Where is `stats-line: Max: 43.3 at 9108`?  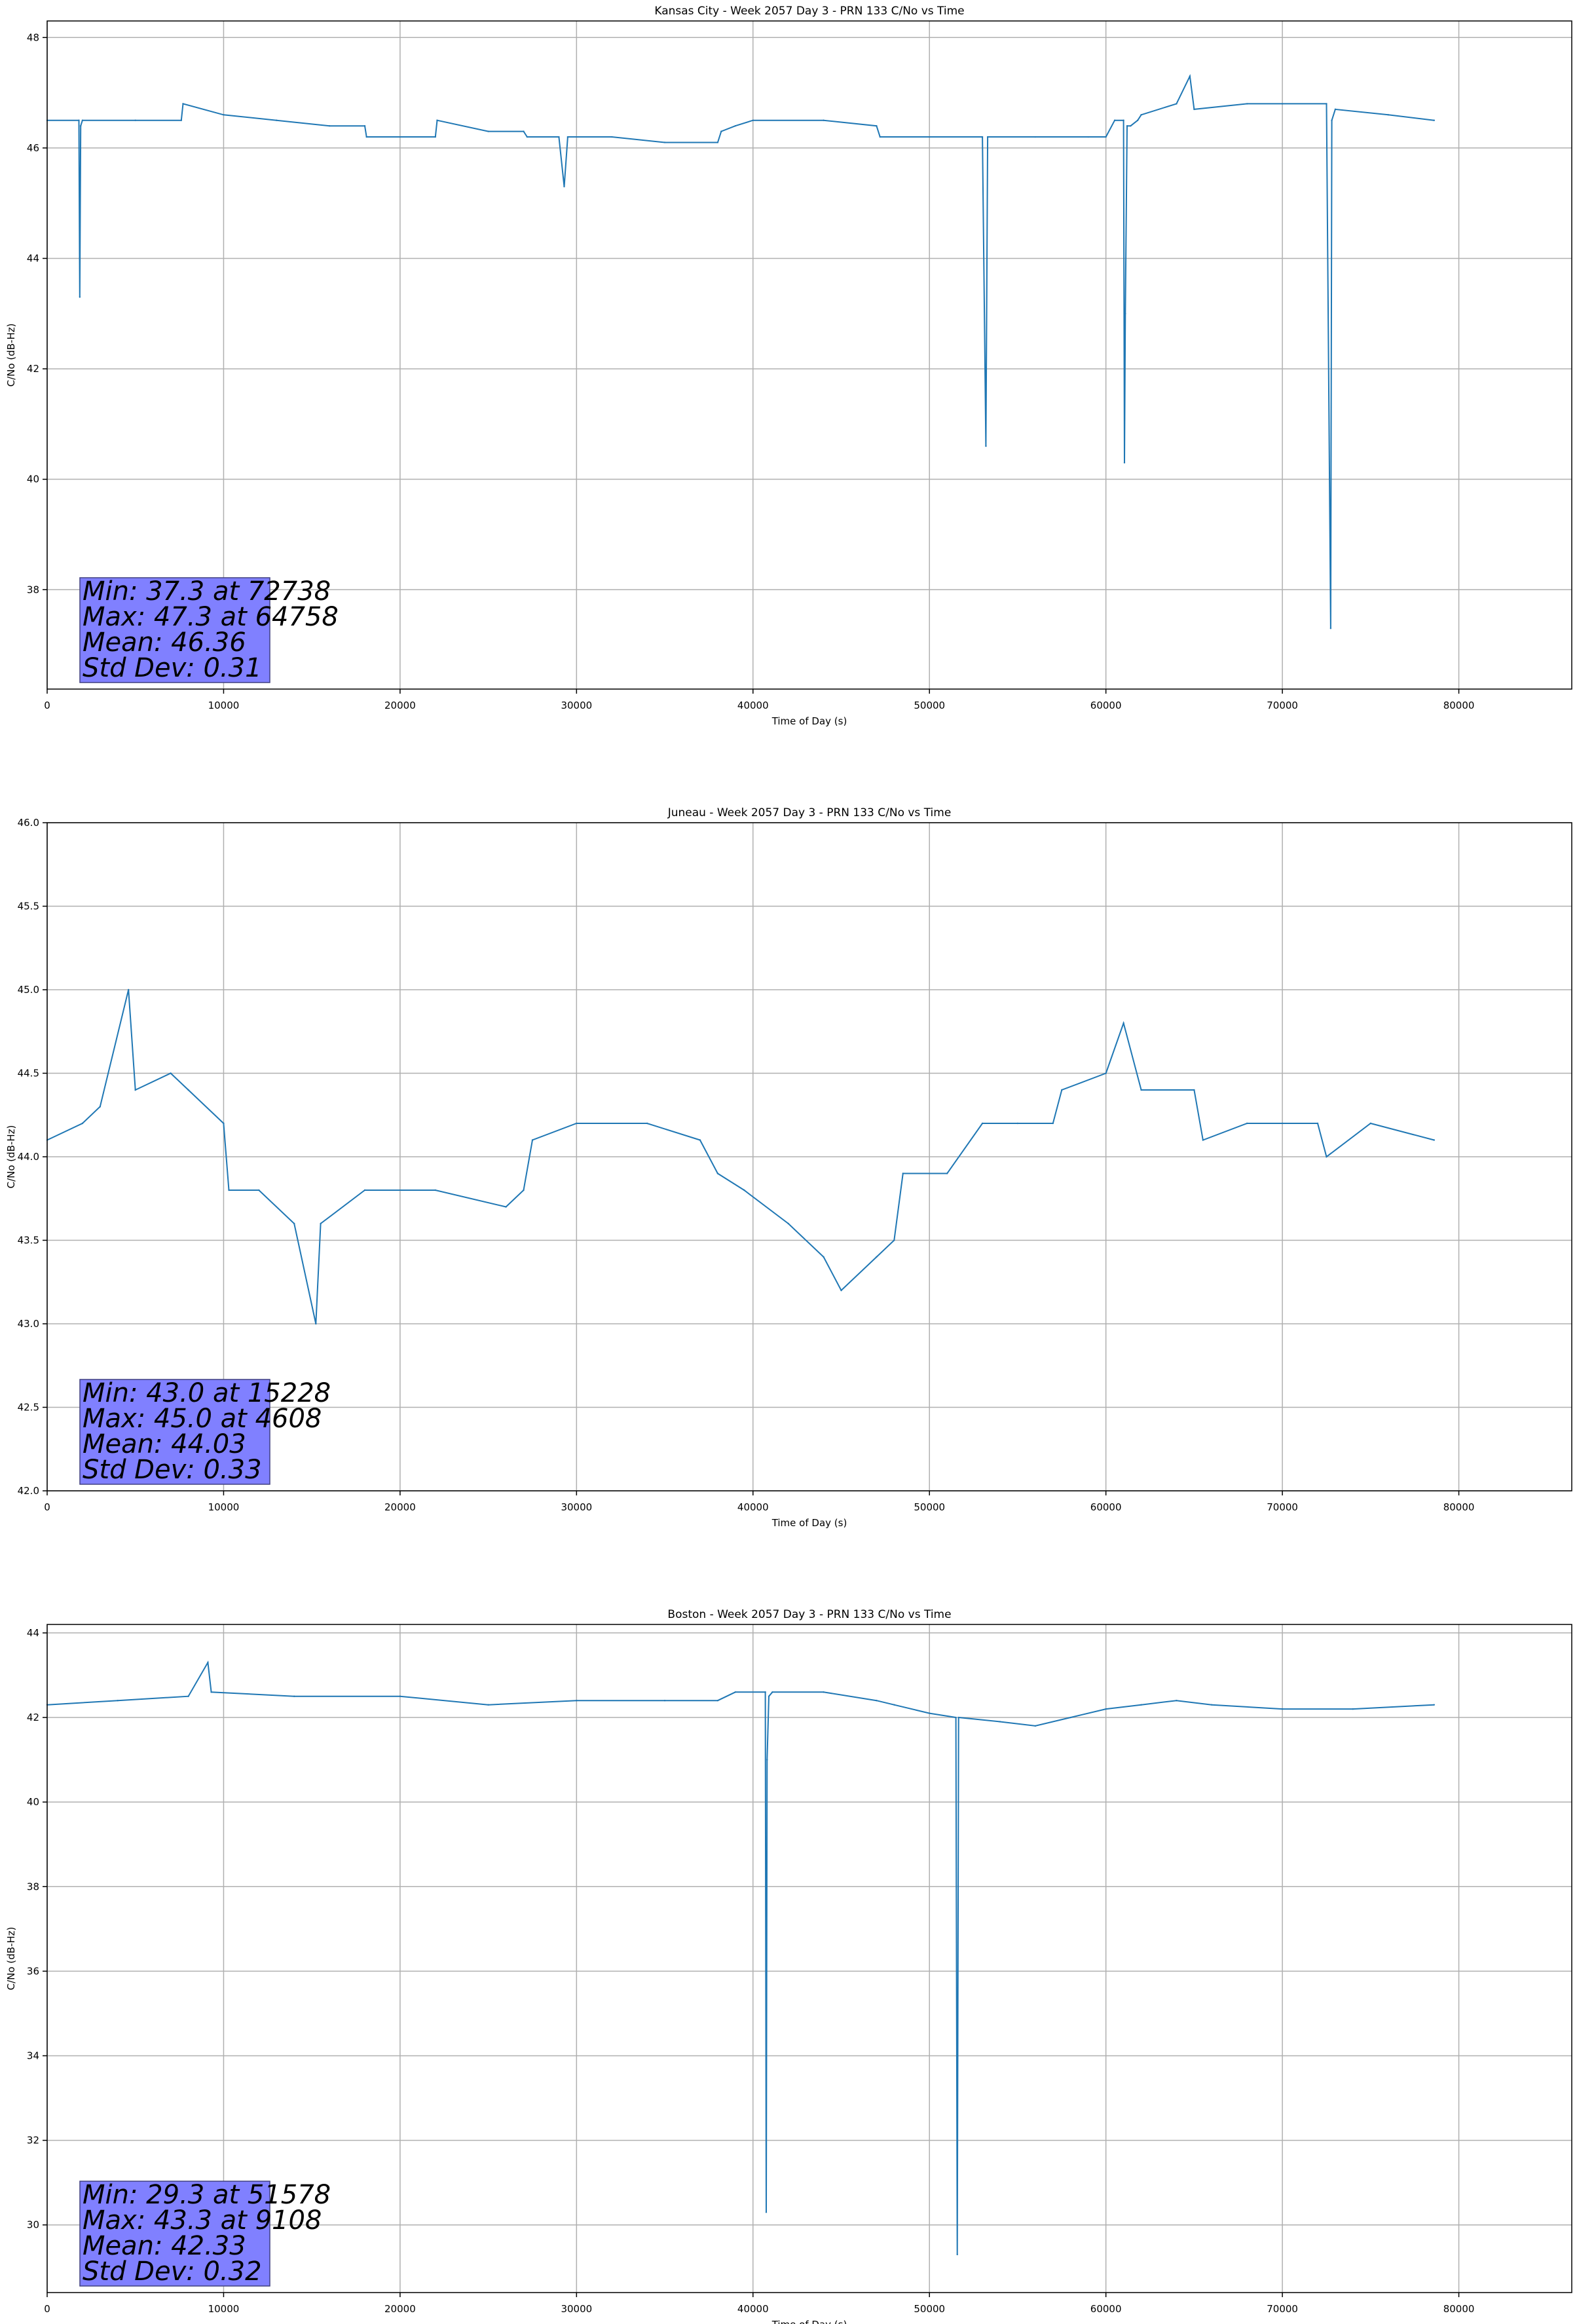
stats-line: Max: 43.3 at 9108 is located at coordinates (202, 2220).